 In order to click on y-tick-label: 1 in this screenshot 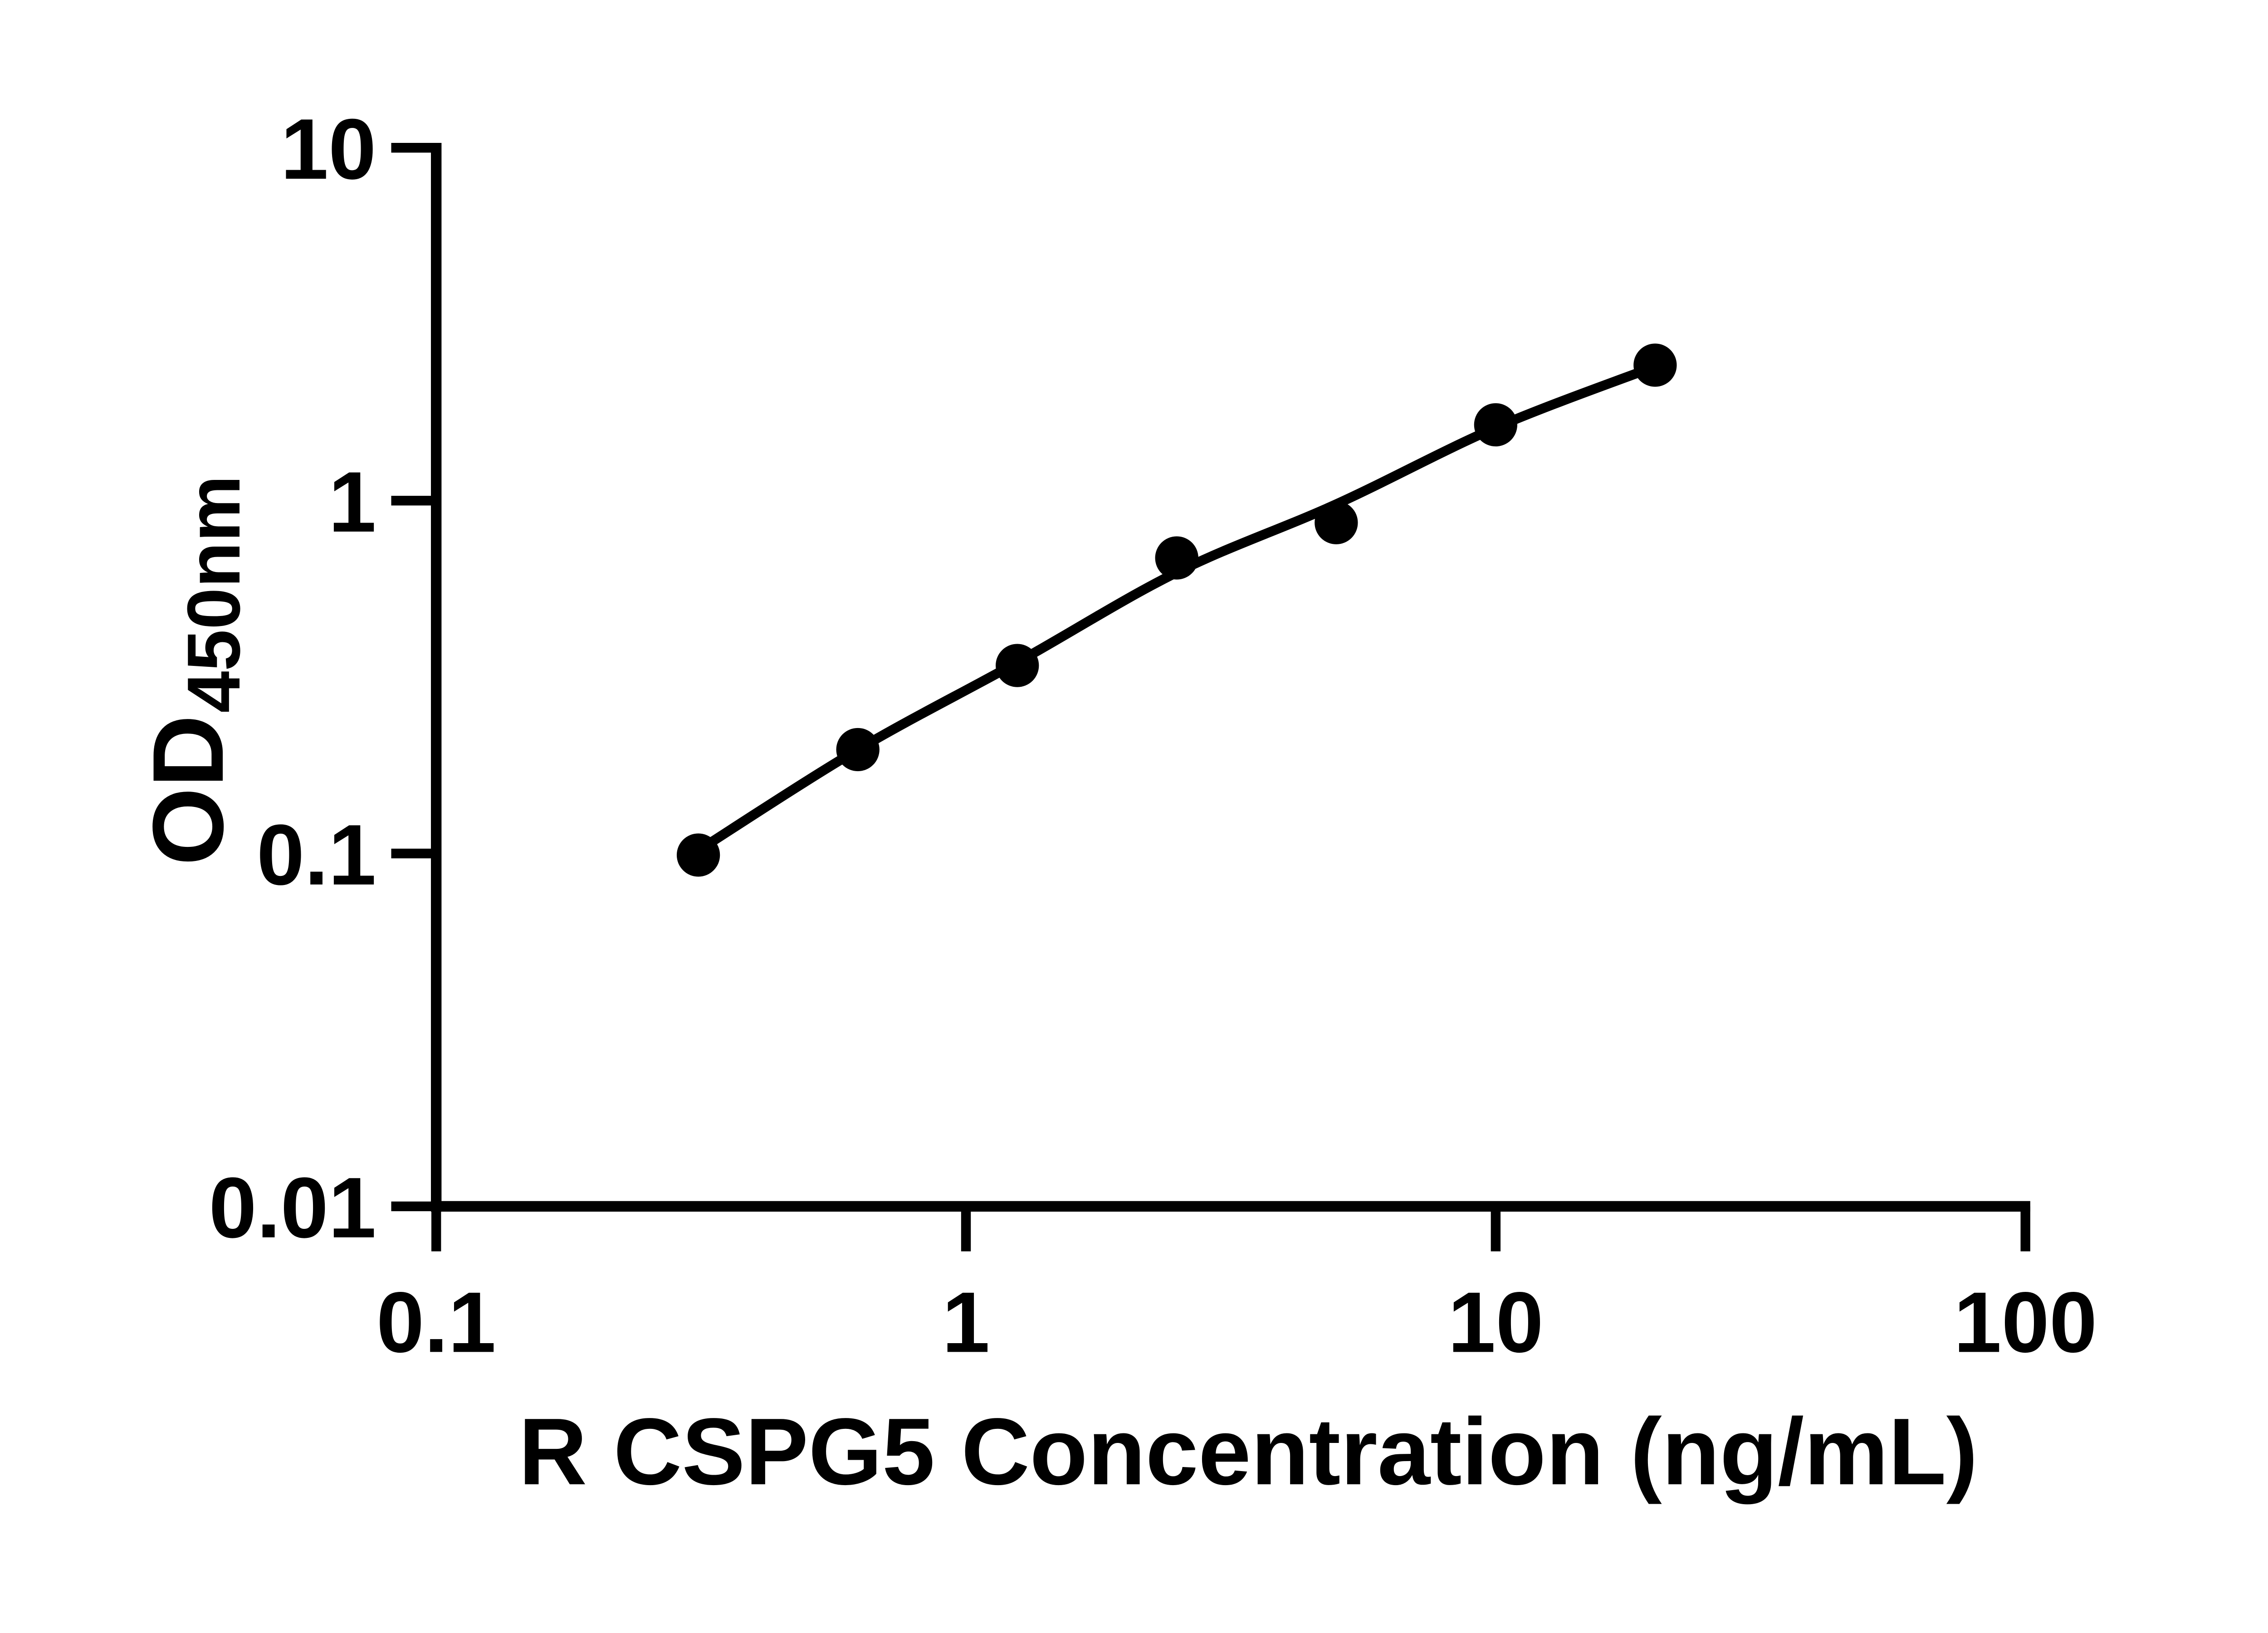, I will do `click(352, 502)`.